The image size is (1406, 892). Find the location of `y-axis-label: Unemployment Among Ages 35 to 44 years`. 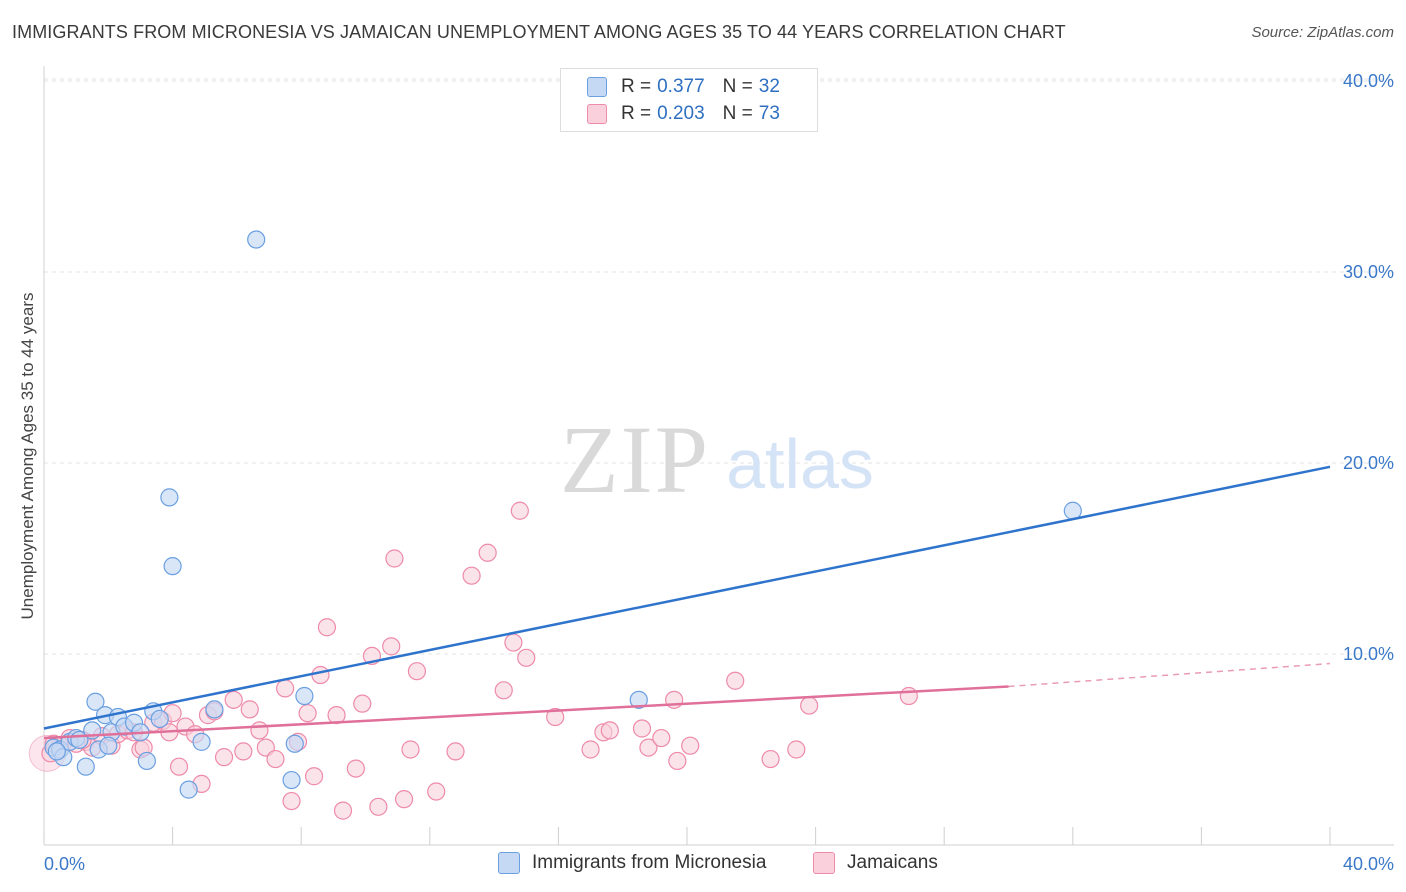

y-axis-label: Unemployment Among Ages 35 to 44 years is located at coordinates (27, 456).